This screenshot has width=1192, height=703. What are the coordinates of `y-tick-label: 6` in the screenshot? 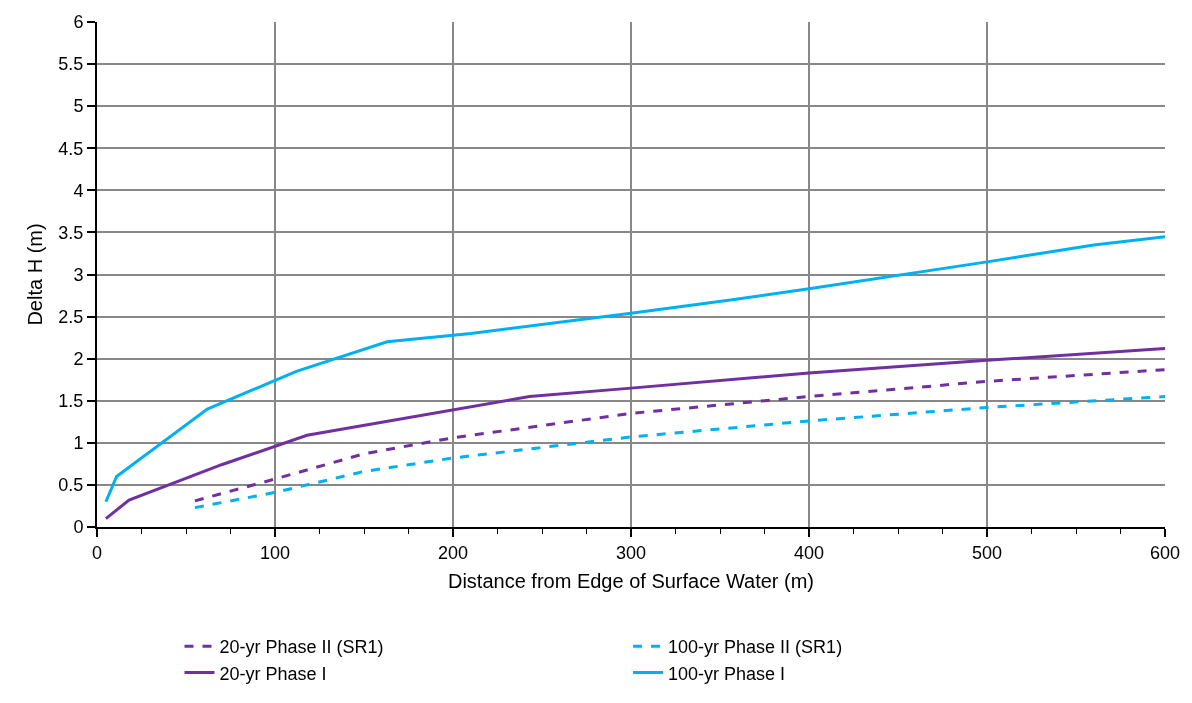 It's located at (78, 22).